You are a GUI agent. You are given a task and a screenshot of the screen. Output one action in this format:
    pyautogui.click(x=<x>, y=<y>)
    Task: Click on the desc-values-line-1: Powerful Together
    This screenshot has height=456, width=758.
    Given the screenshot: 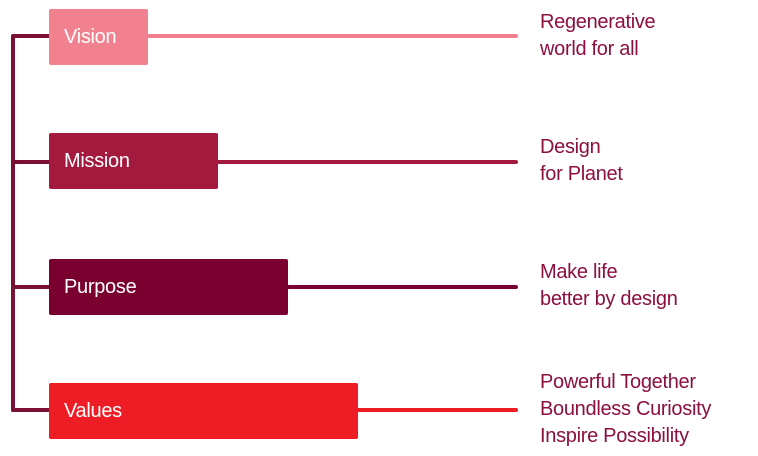 What is the action you would take?
    pyautogui.click(x=618, y=382)
    